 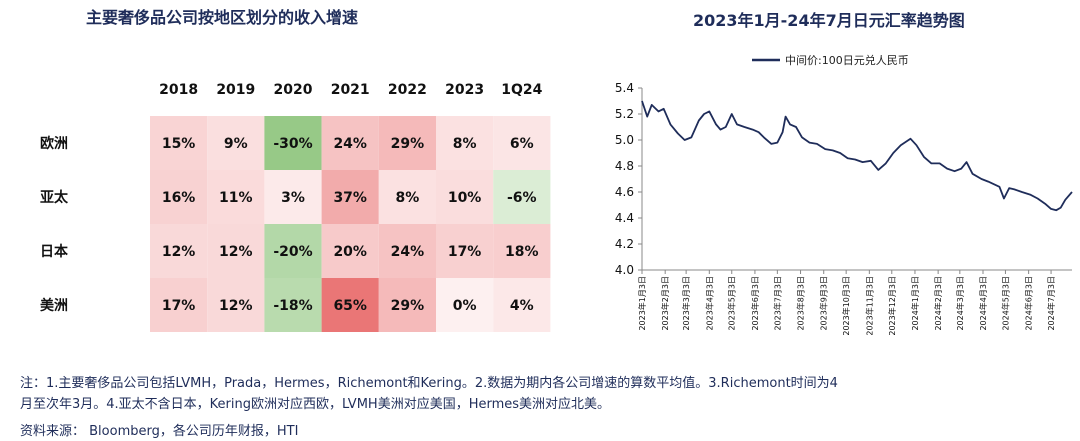 I want to click on cell-value: 9%, so click(x=236, y=144).